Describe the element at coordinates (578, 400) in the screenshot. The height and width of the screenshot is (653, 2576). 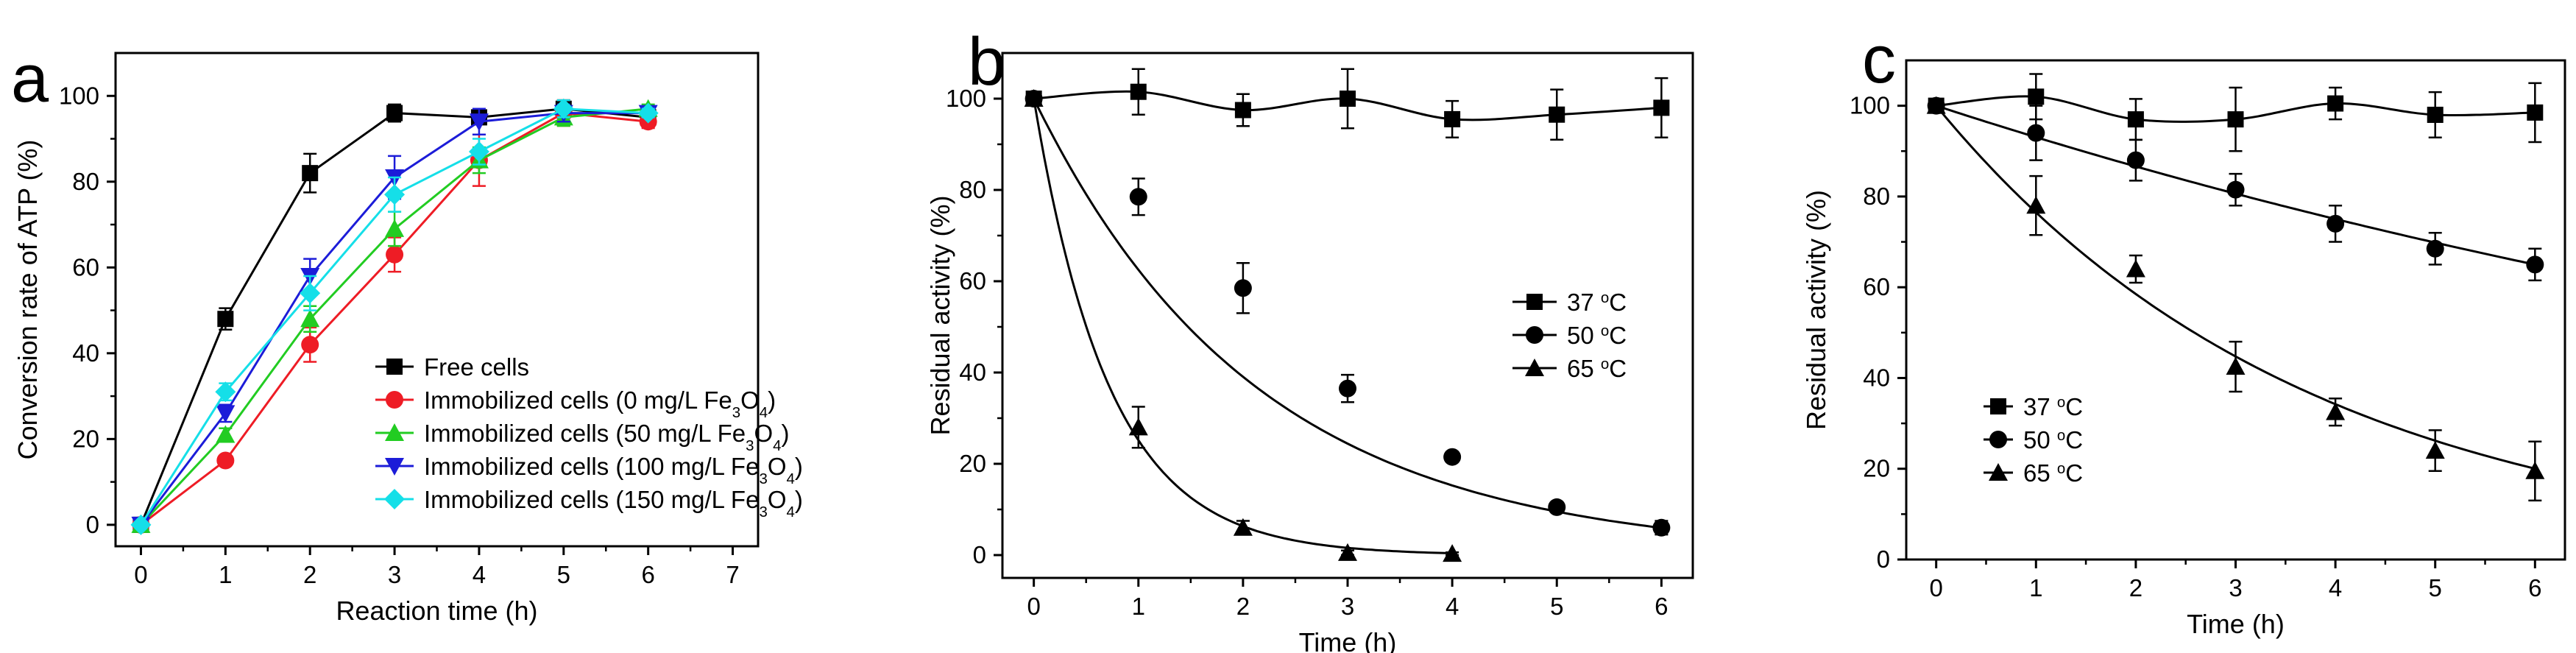
I see `legend-label-part: Immobilized cells (0 mg/L Fe` at that location.